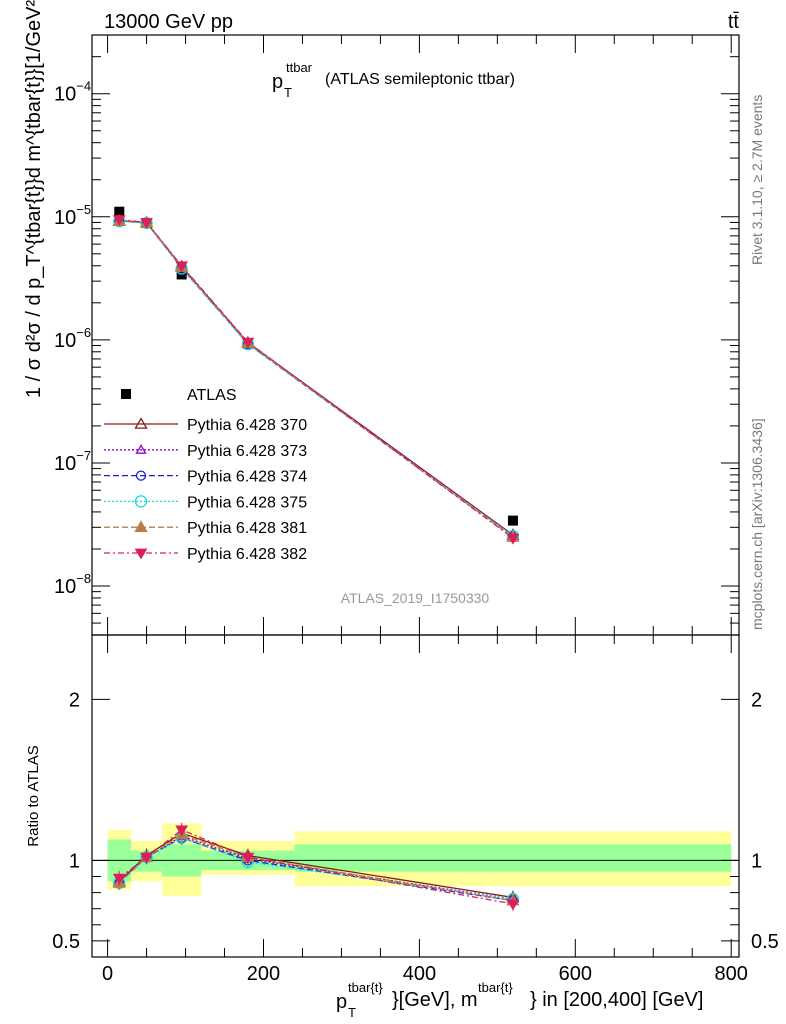 The image size is (786, 1024). I want to click on main-title: p T ttbar (ATLAS semileptonic ttbar), so click(393, 80).